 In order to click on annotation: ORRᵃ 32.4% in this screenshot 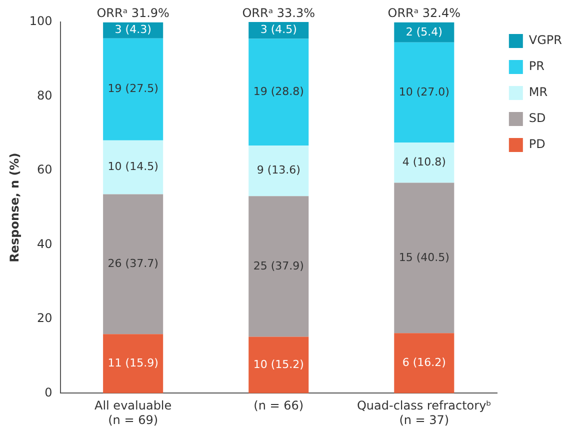, I will do `click(424, 13)`.